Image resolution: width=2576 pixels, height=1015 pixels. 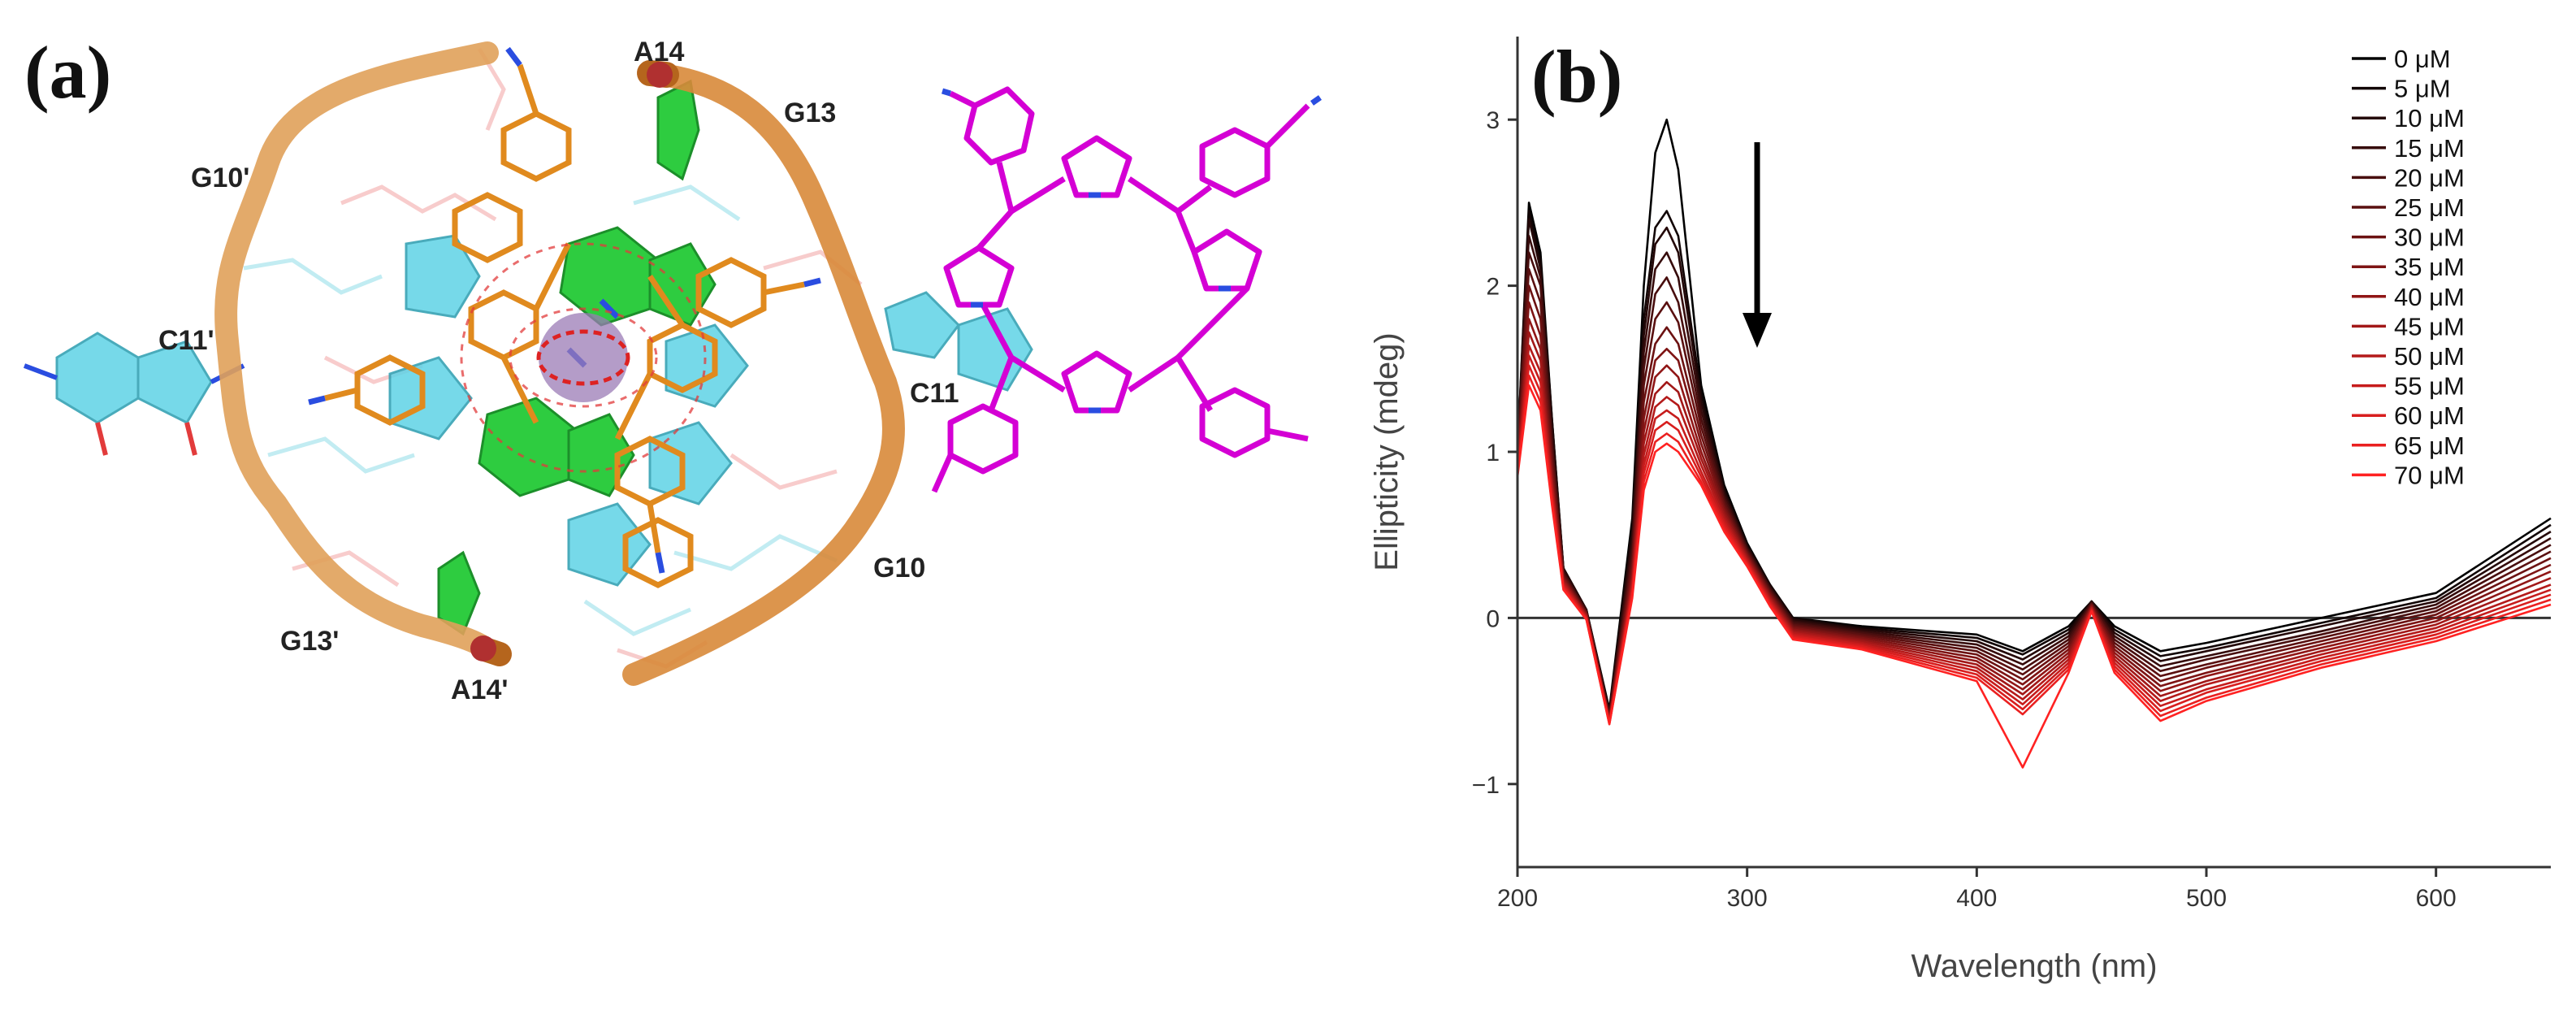 What do you see at coordinates (2422, 89) in the screenshot?
I see `legend-entry: 5 μM` at bounding box center [2422, 89].